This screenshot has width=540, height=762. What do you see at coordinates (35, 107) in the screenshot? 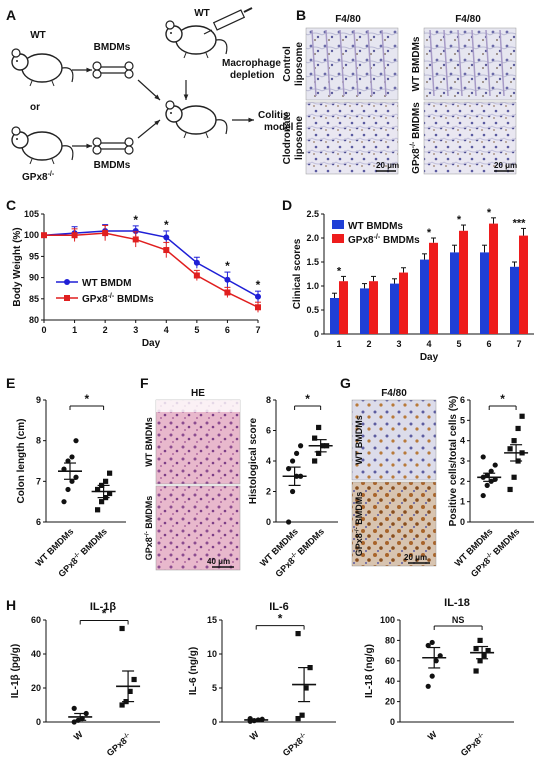
I see `label-or: or` at bounding box center [35, 107].